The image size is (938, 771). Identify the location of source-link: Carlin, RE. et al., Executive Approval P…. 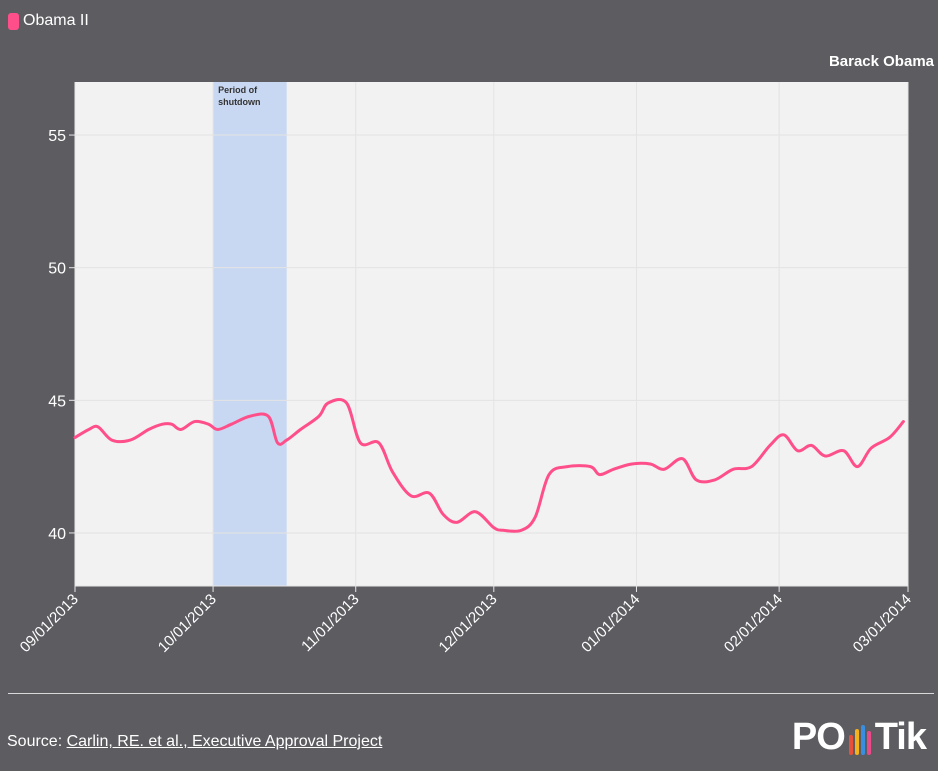
(224, 741).